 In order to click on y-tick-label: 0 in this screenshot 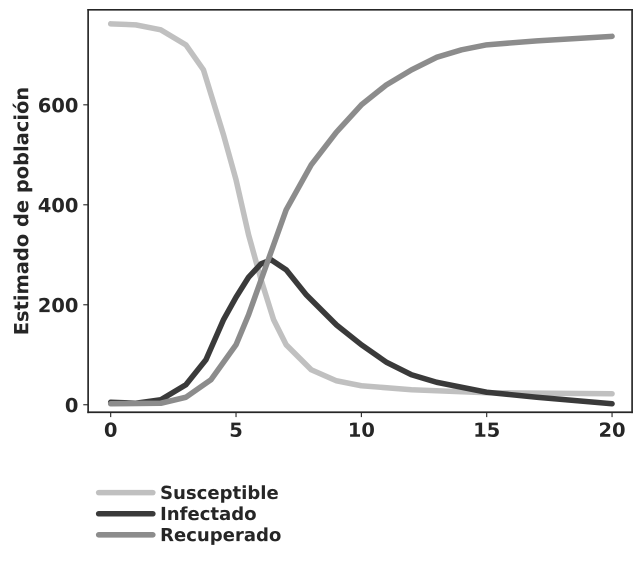, I will do `click(72, 405)`.